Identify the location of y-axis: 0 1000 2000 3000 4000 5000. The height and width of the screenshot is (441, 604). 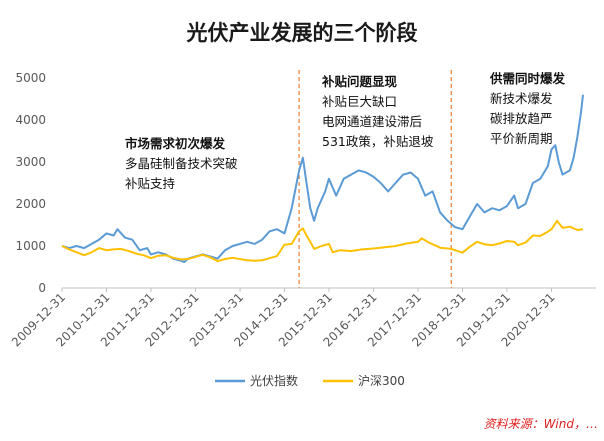
(30, 183).